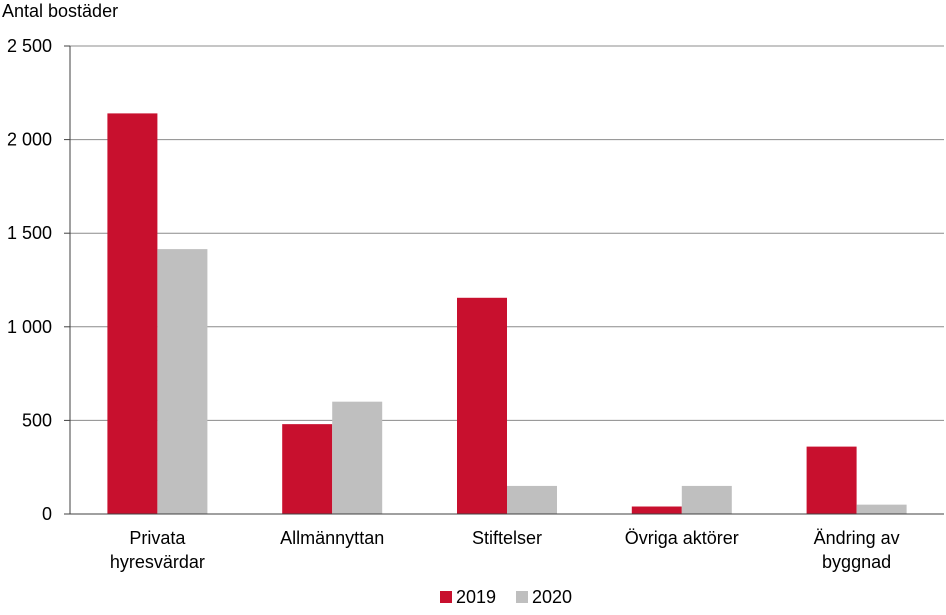 This screenshot has width=946, height=615. Describe the element at coordinates (476, 597) in the screenshot. I see `legend-label: 2019` at that location.